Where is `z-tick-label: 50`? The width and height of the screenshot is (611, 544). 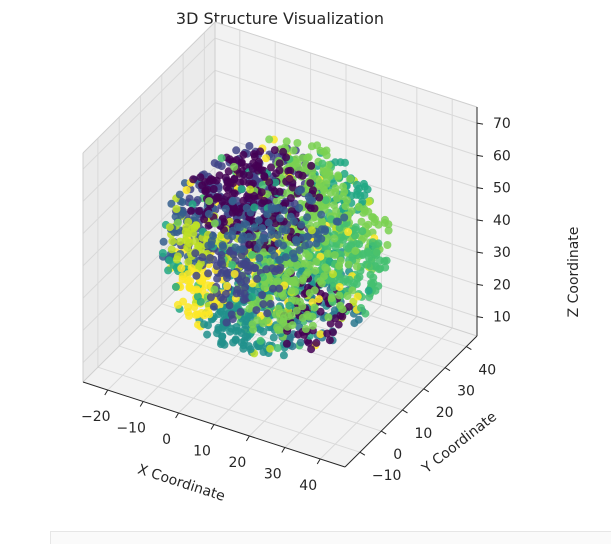
z-tick-label: 50 is located at coordinates (502, 189).